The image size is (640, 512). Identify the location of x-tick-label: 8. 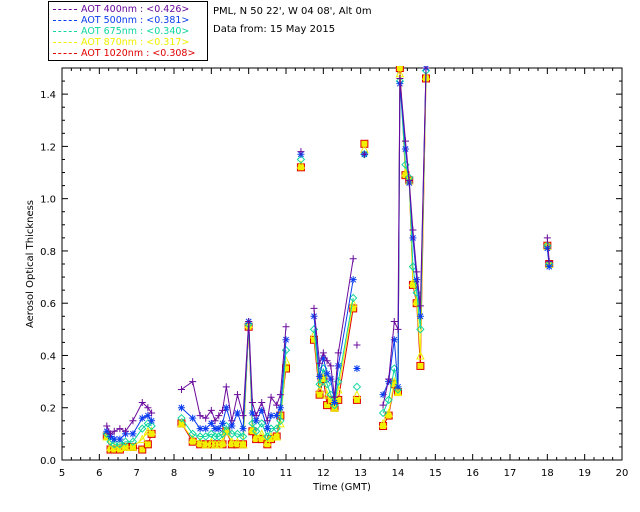
(174, 473).